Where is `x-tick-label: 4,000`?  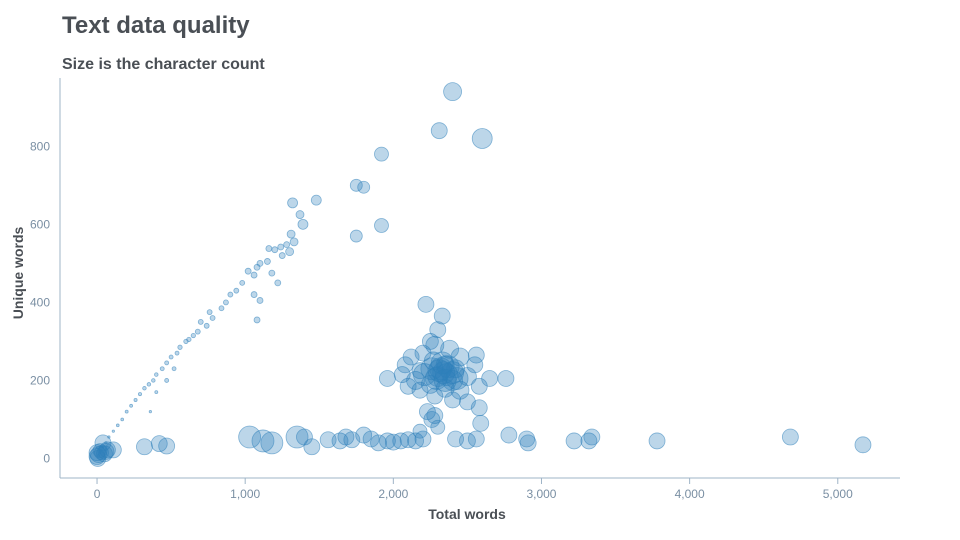
x-tick-label: 4,000 is located at coordinates (690, 494).